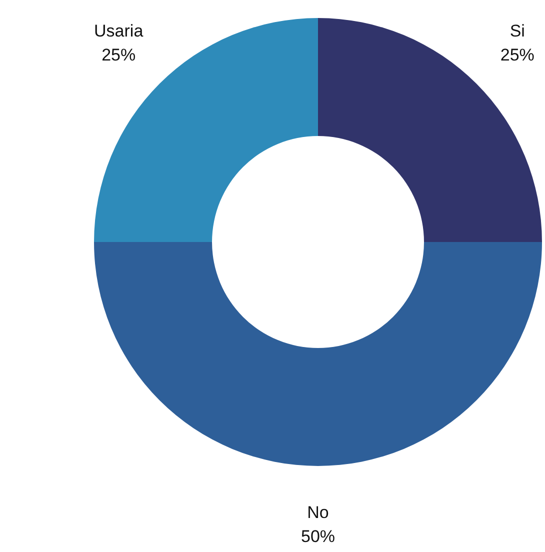 This screenshot has height=552, width=545. Describe the element at coordinates (119, 31) in the screenshot. I see `slice-label: Usaria` at that location.